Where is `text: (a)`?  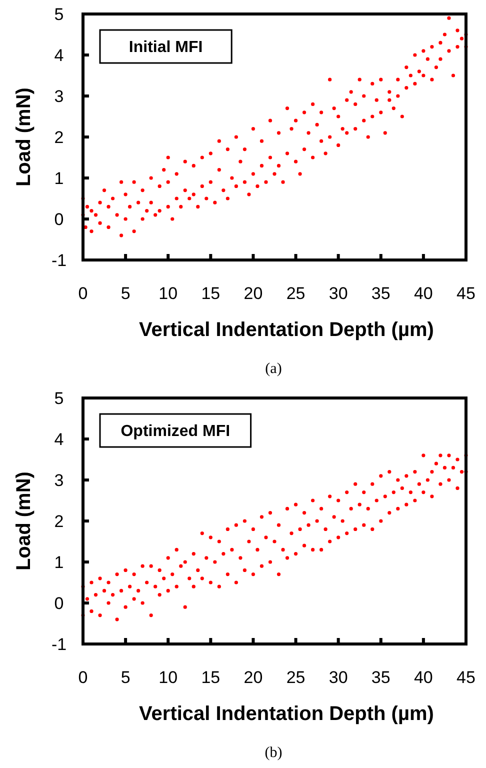
text: (a) is located at coordinates (273, 369).